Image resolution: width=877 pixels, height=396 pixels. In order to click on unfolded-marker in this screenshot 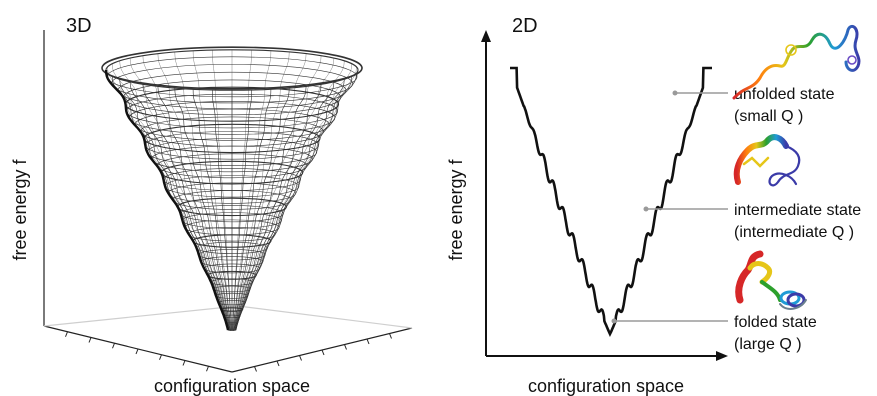, I will do `click(675, 93)`.